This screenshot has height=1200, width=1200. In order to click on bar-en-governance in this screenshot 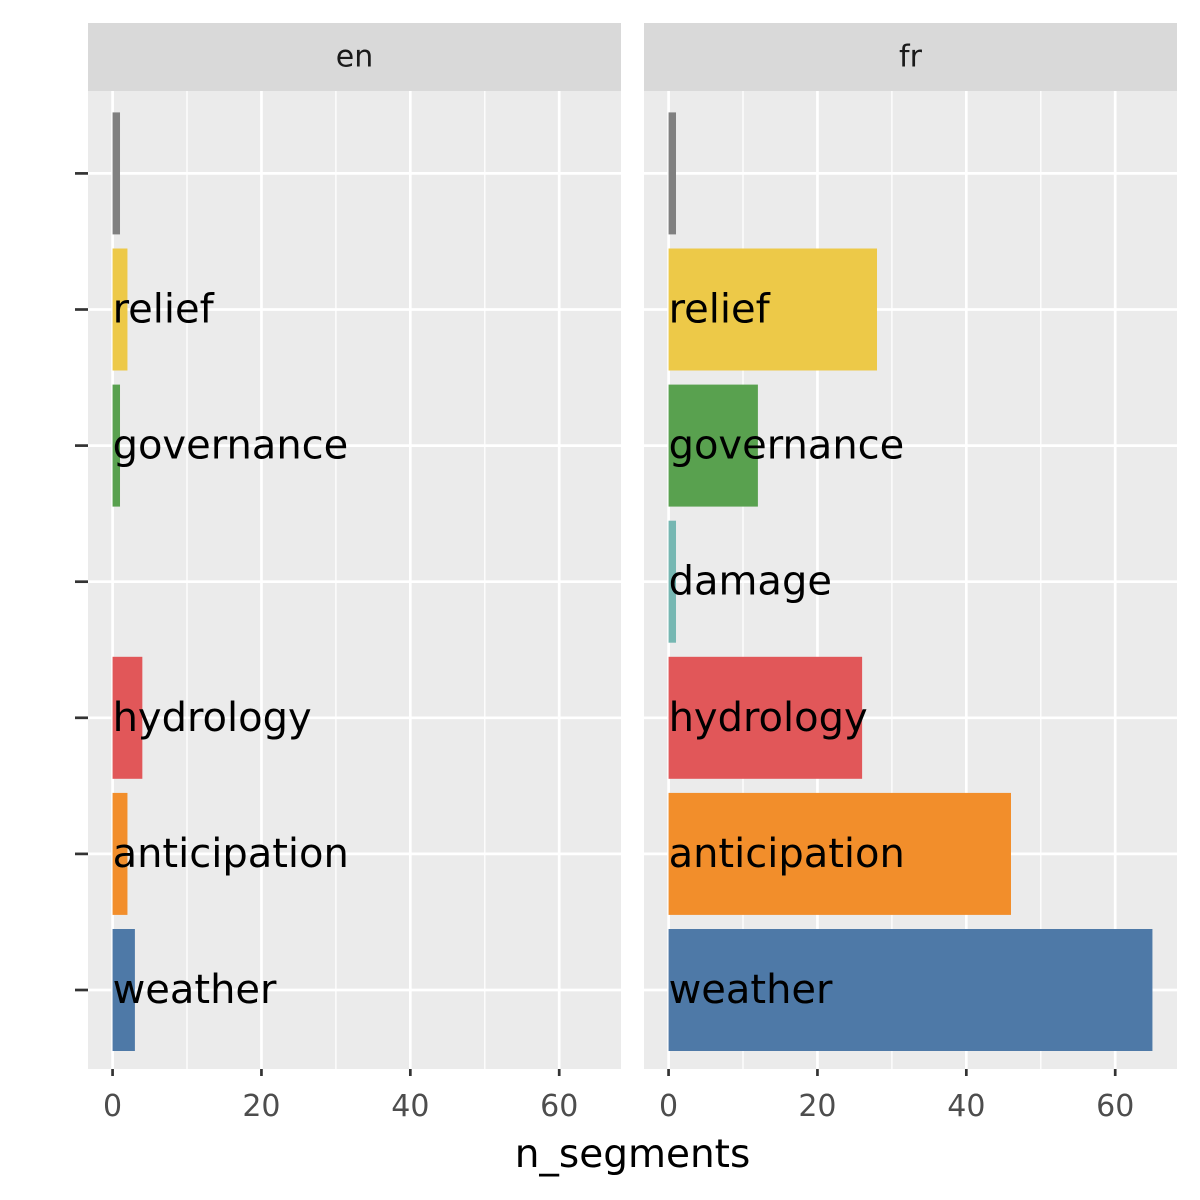, I will do `click(116, 445)`.